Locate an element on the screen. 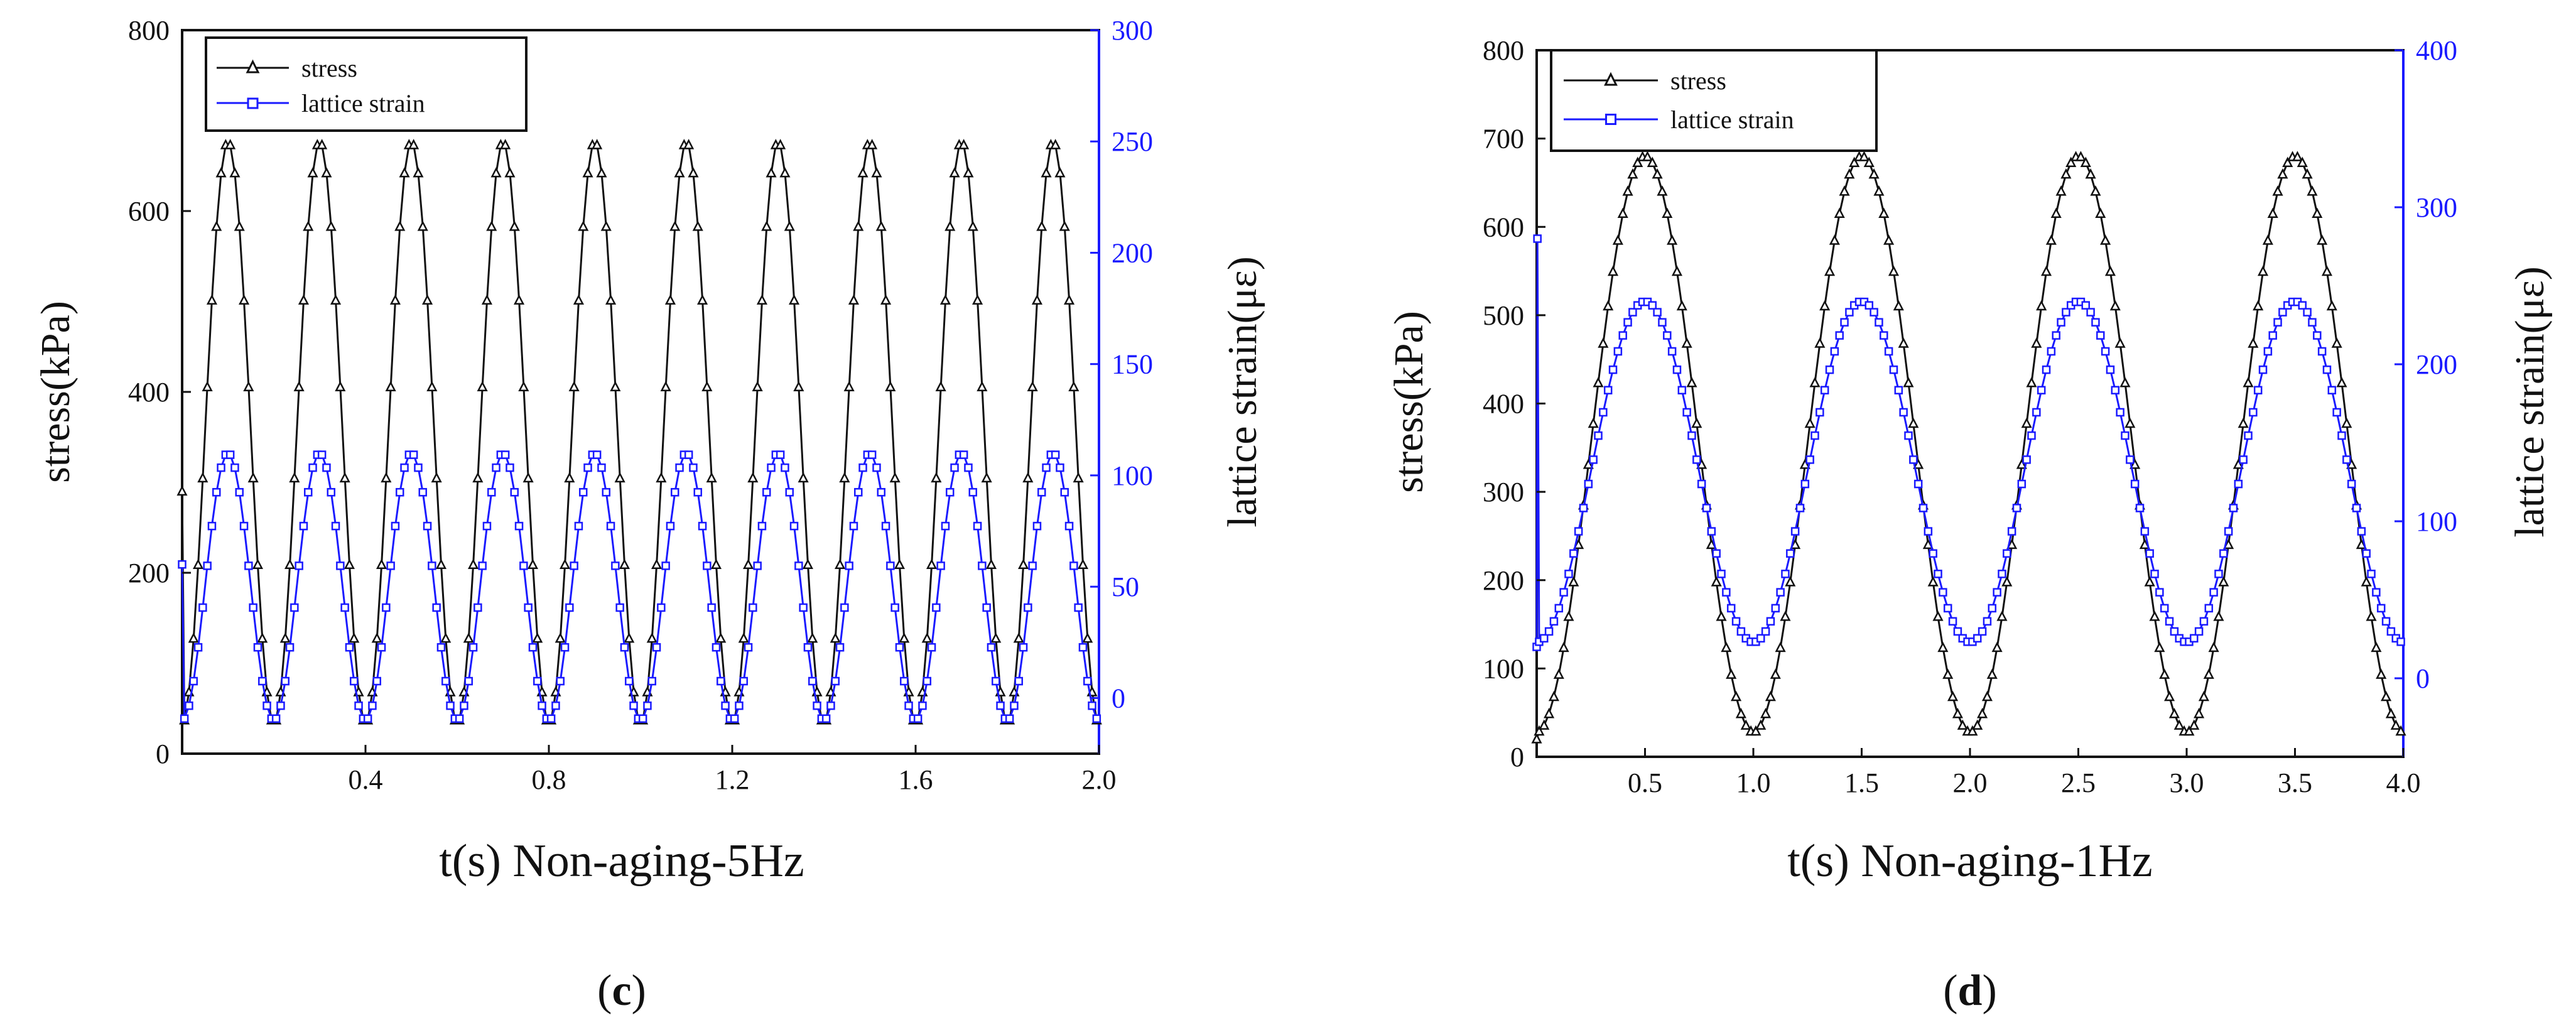 This screenshot has width=2576, height=1030. legend-d: stress lattice strain is located at coordinates (1714, 100).